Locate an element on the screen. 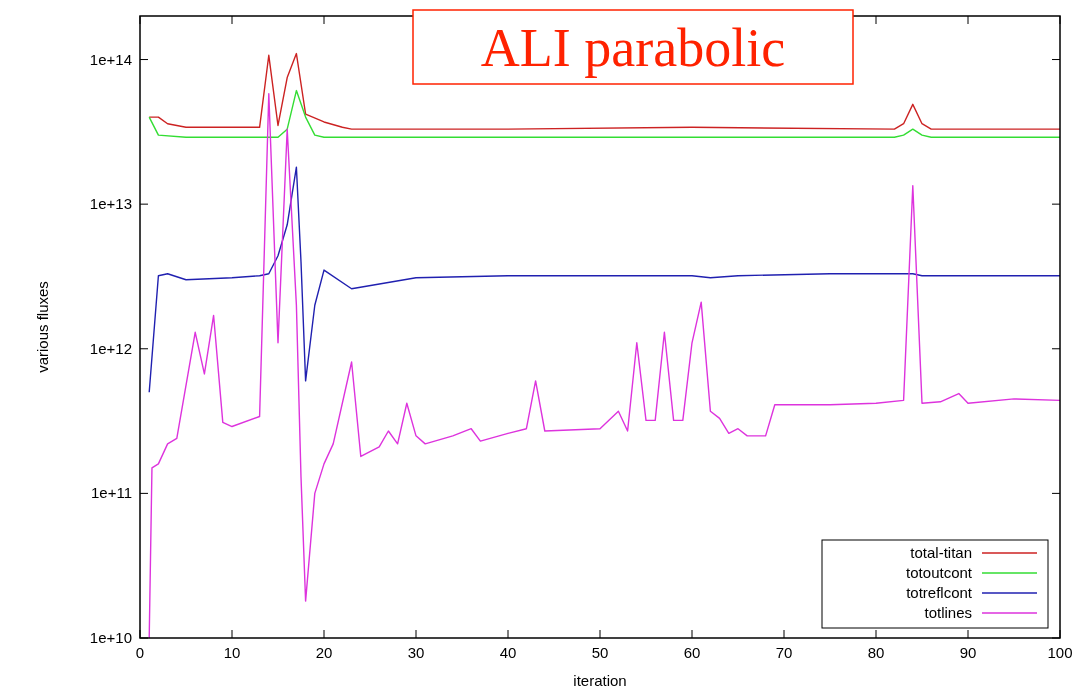  y-tick-label: 1e+10 is located at coordinates (110, 637).